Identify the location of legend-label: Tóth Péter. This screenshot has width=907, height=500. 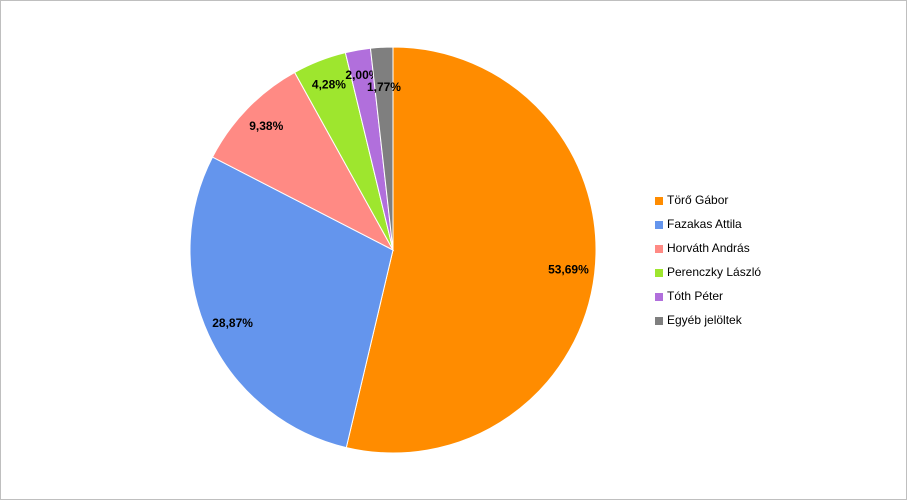
(695, 296).